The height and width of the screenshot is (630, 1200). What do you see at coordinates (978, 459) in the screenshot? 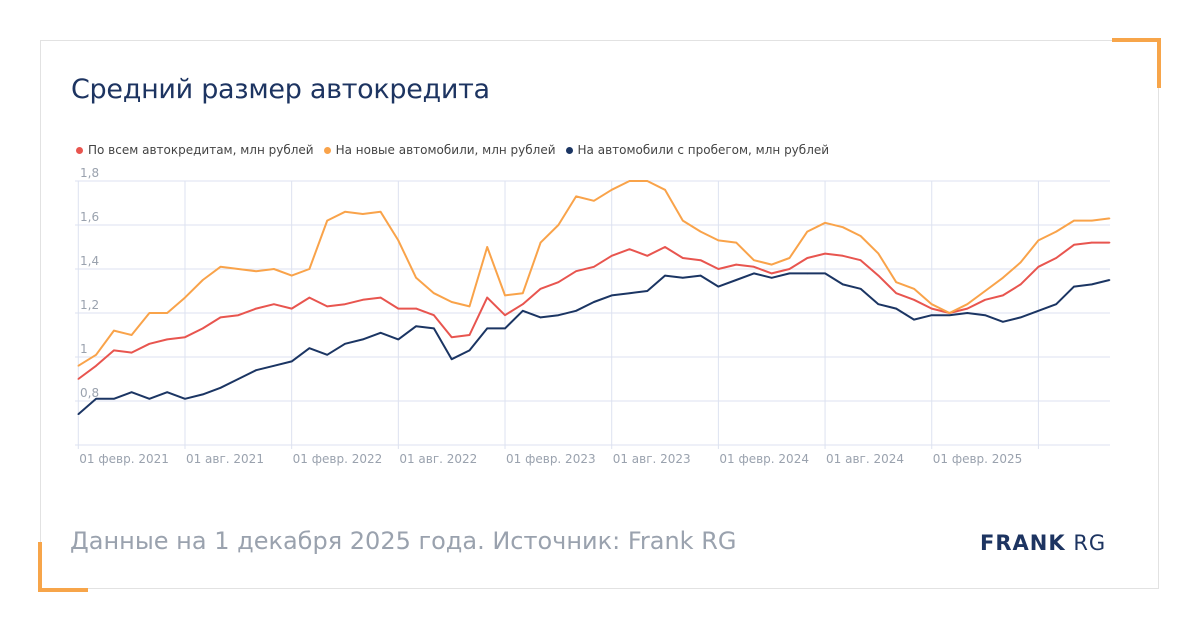
I see `x-tick-label: 01 февр. 2025` at bounding box center [978, 459].